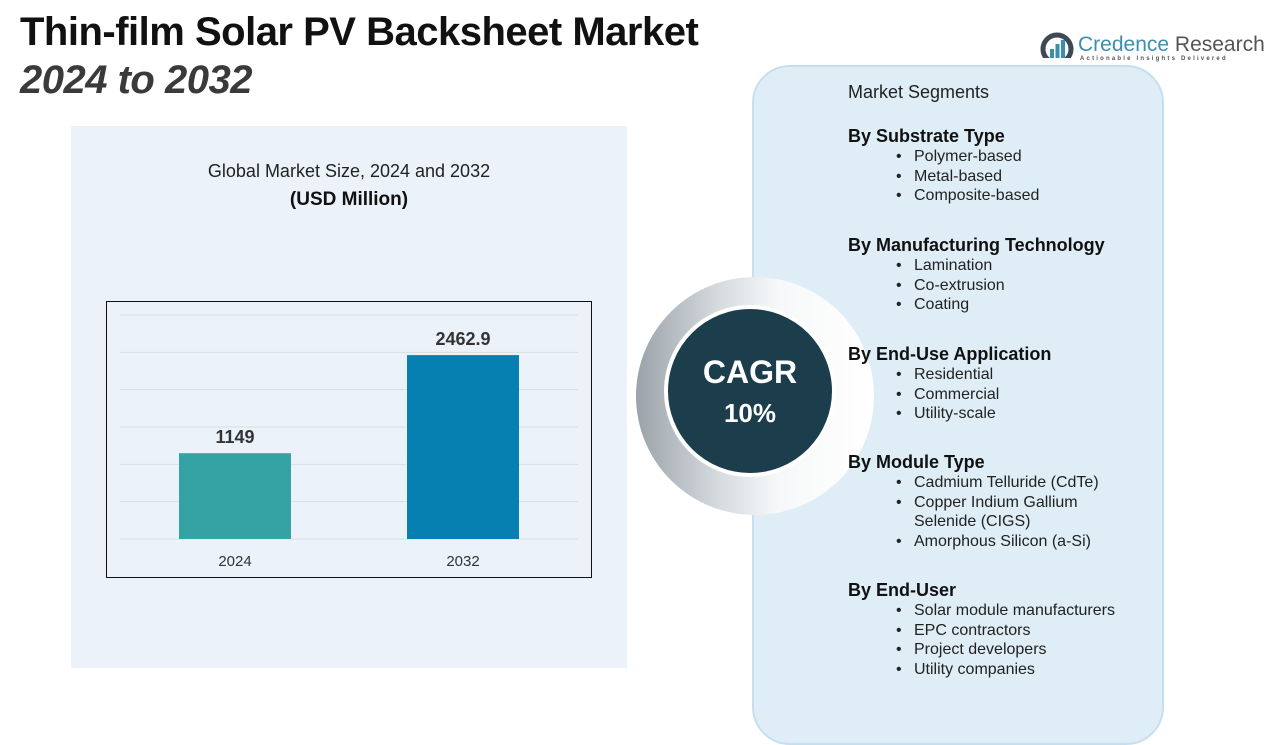 The image size is (1280, 745). I want to click on chart-frame, so click(349, 439).